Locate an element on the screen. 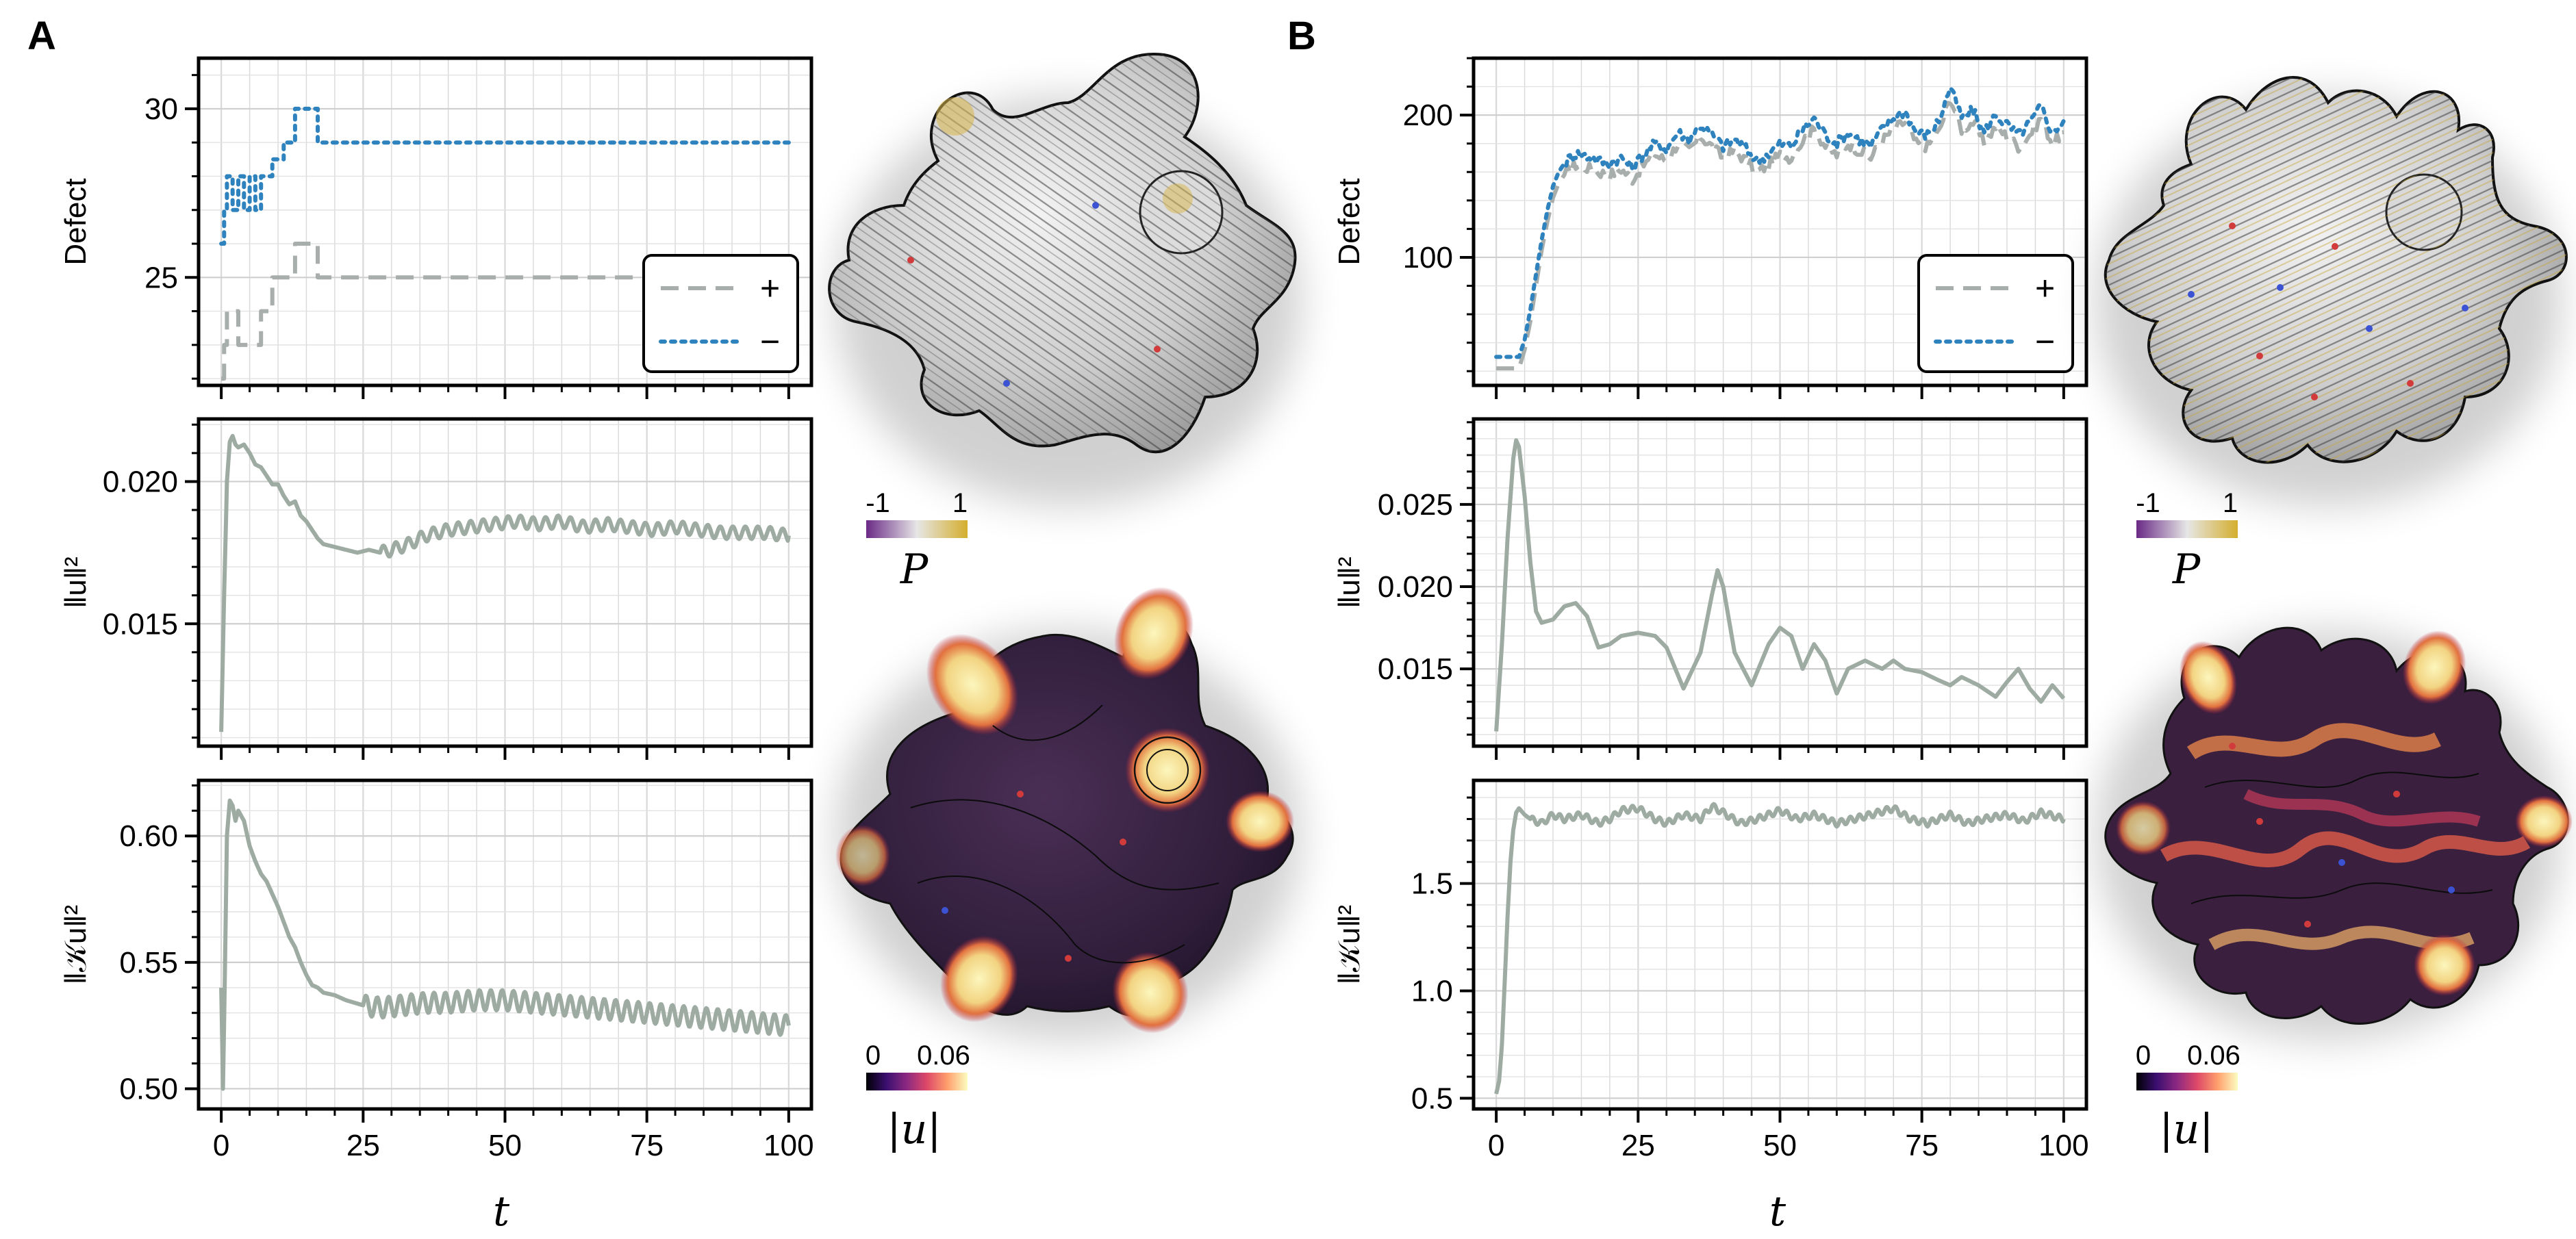  panel-letter-a: A is located at coordinates (41, 36).